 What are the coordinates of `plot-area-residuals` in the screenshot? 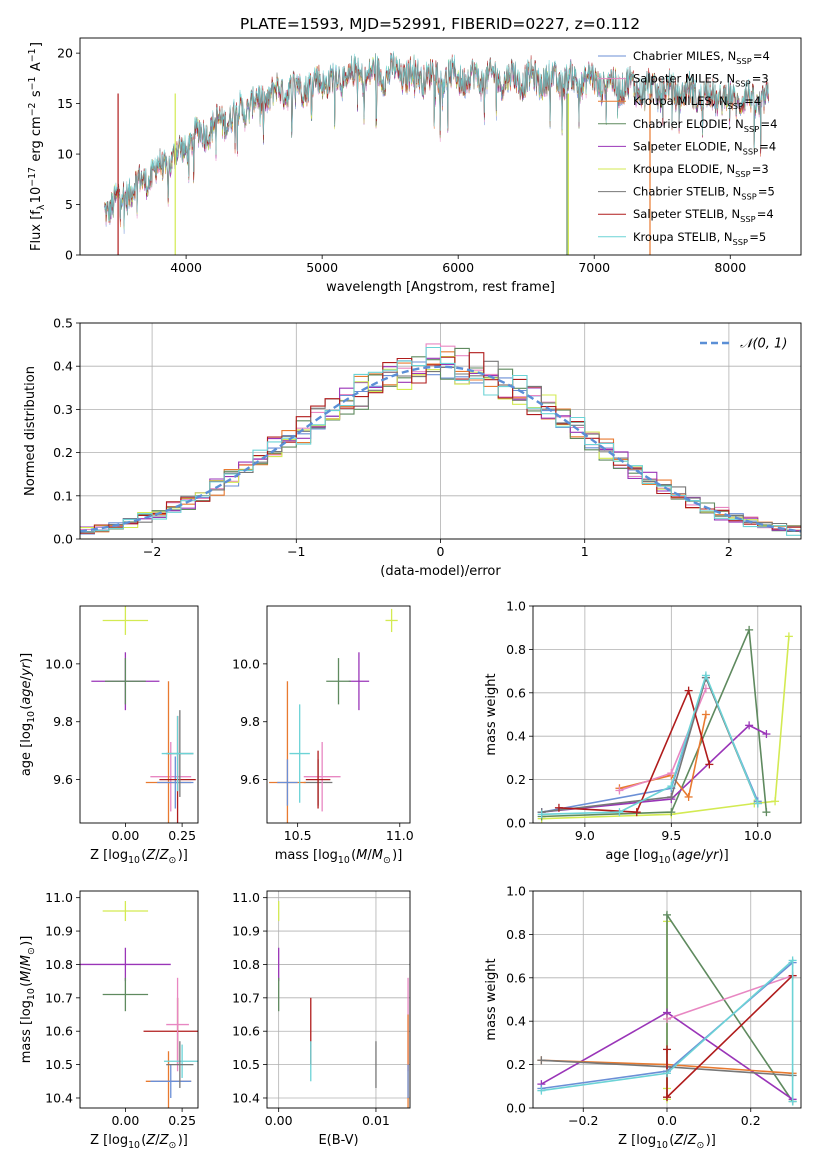 It's located at (440, 439).